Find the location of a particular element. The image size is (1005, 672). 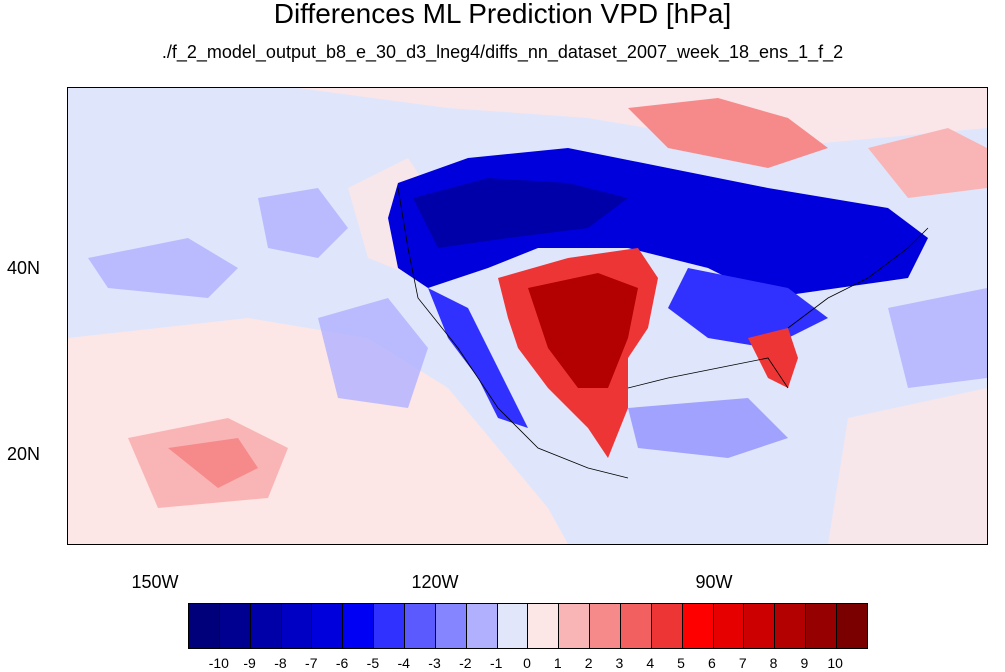

southwest-red-core is located at coordinates (213, 463).